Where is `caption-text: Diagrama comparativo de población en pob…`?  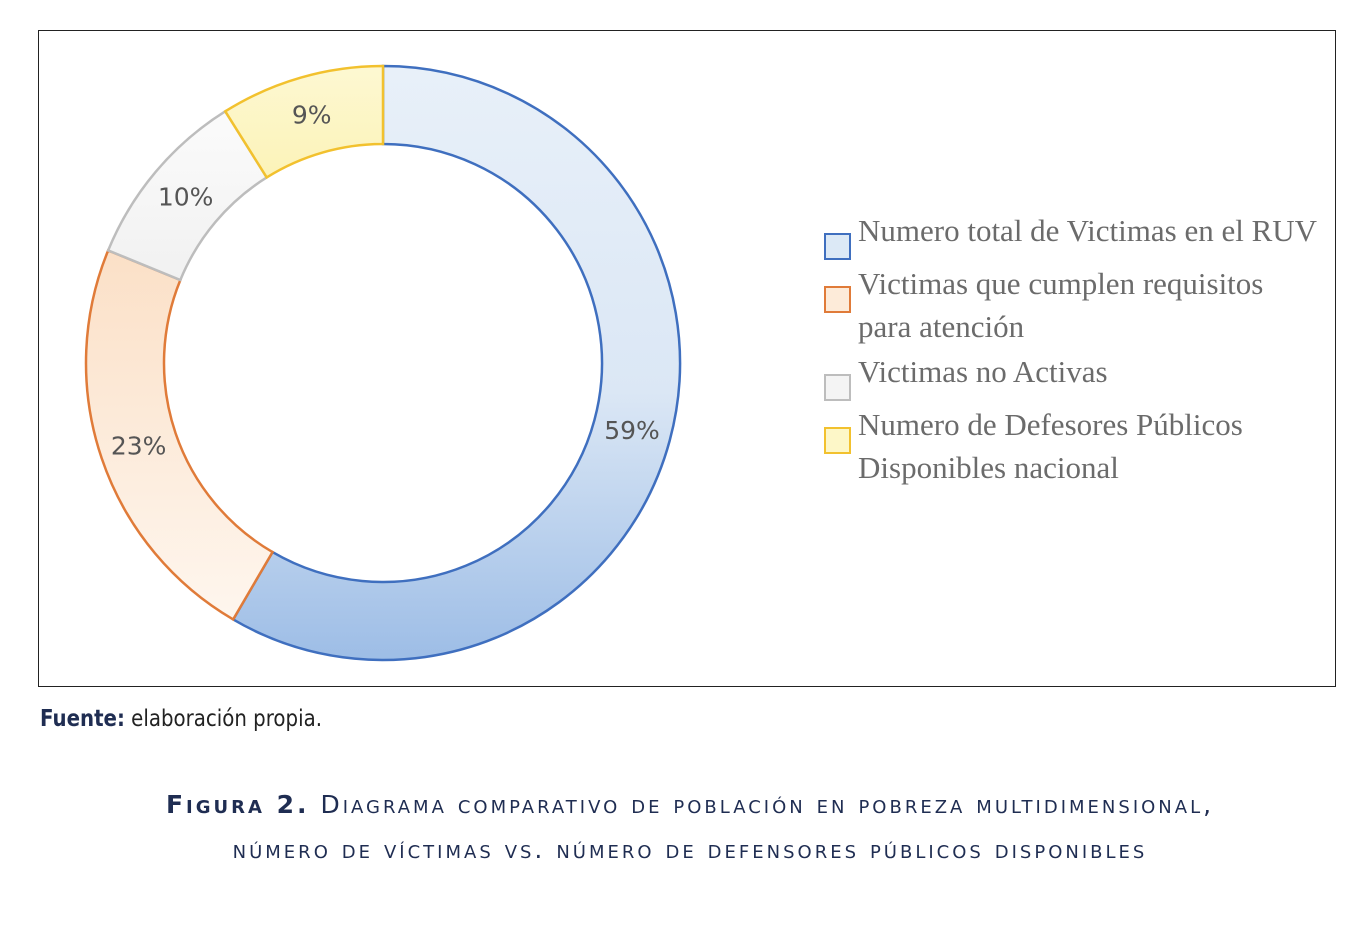
caption-text: Diagrama comparativo de población en pob… is located at coordinates (723, 827).